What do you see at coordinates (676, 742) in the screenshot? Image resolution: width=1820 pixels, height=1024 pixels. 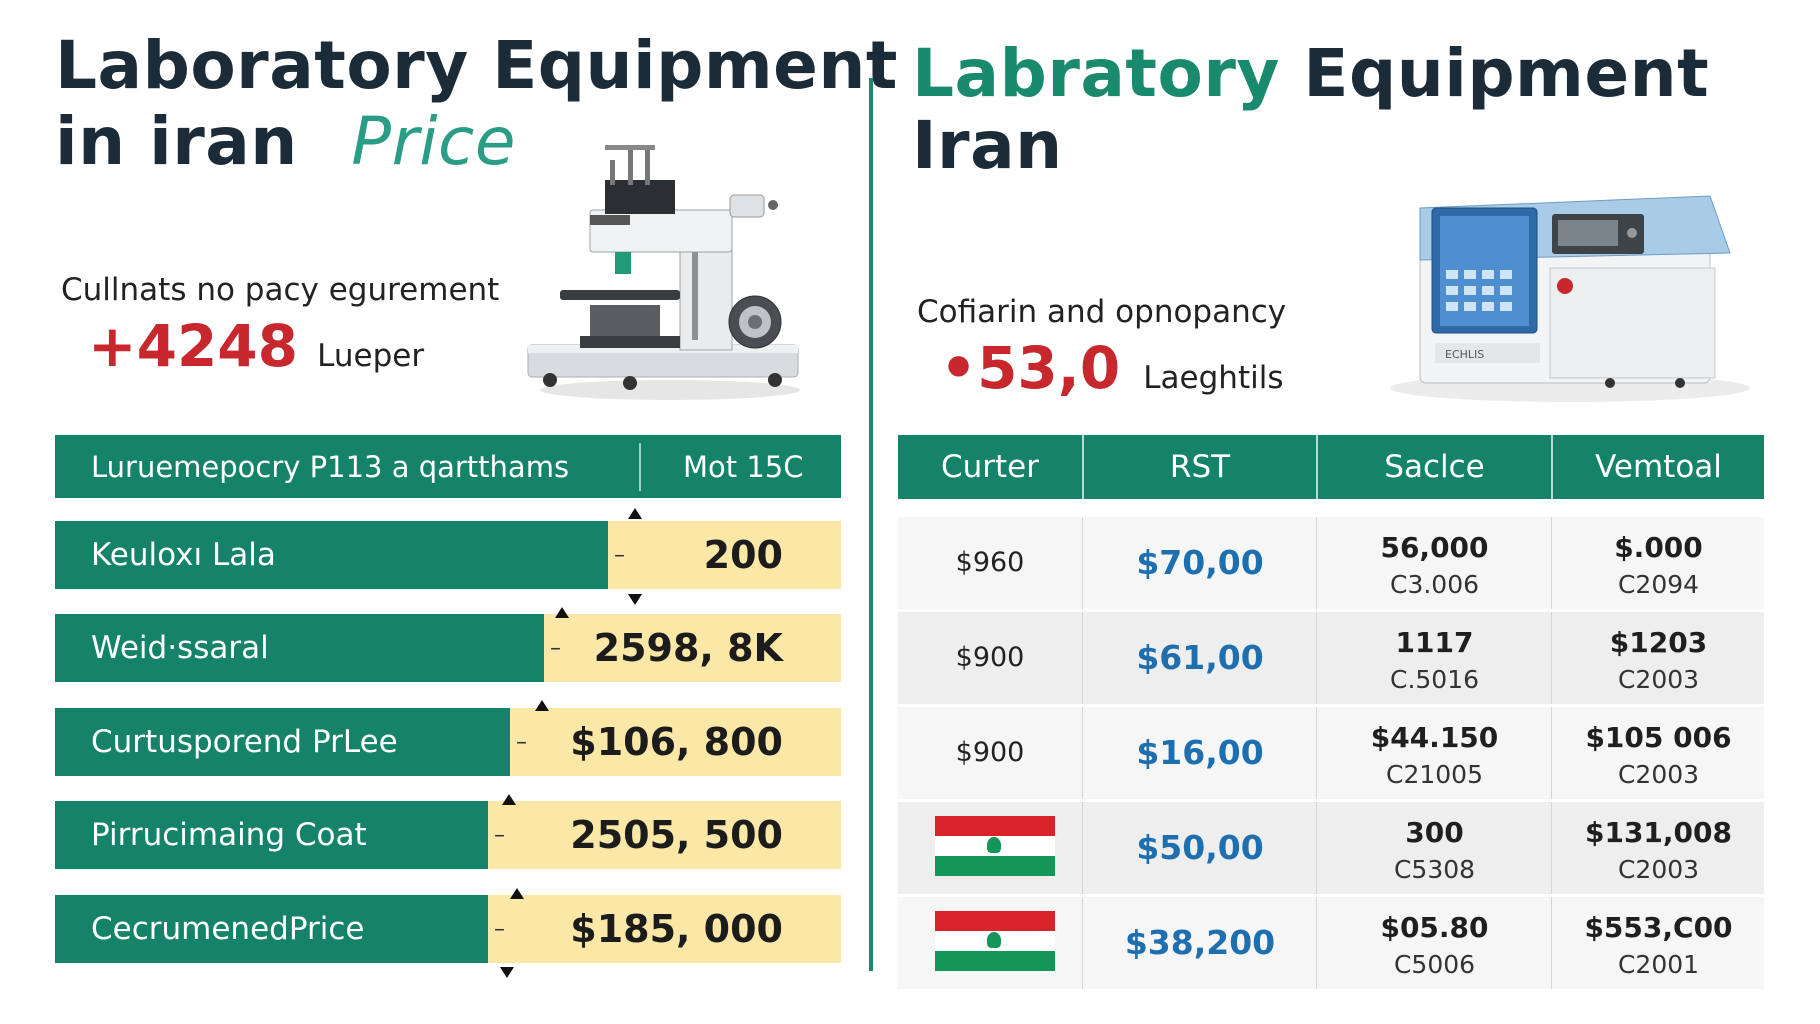 I see `left-row-value: $106, 800` at bounding box center [676, 742].